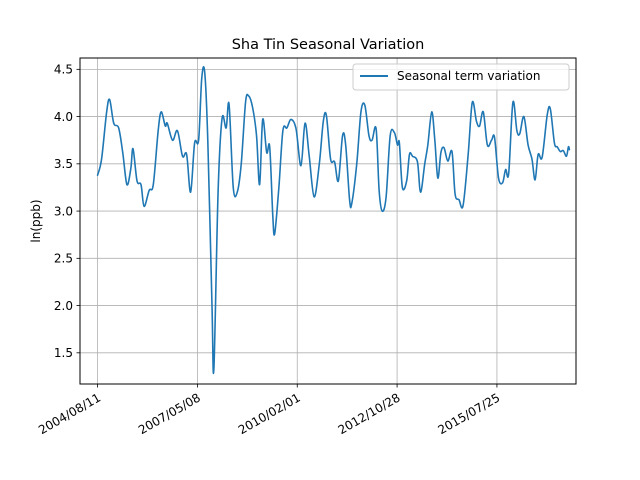 The width and height of the screenshot is (640, 480). What do you see at coordinates (63, 117) in the screenshot?
I see `y-tick-label: 4.0` at bounding box center [63, 117].